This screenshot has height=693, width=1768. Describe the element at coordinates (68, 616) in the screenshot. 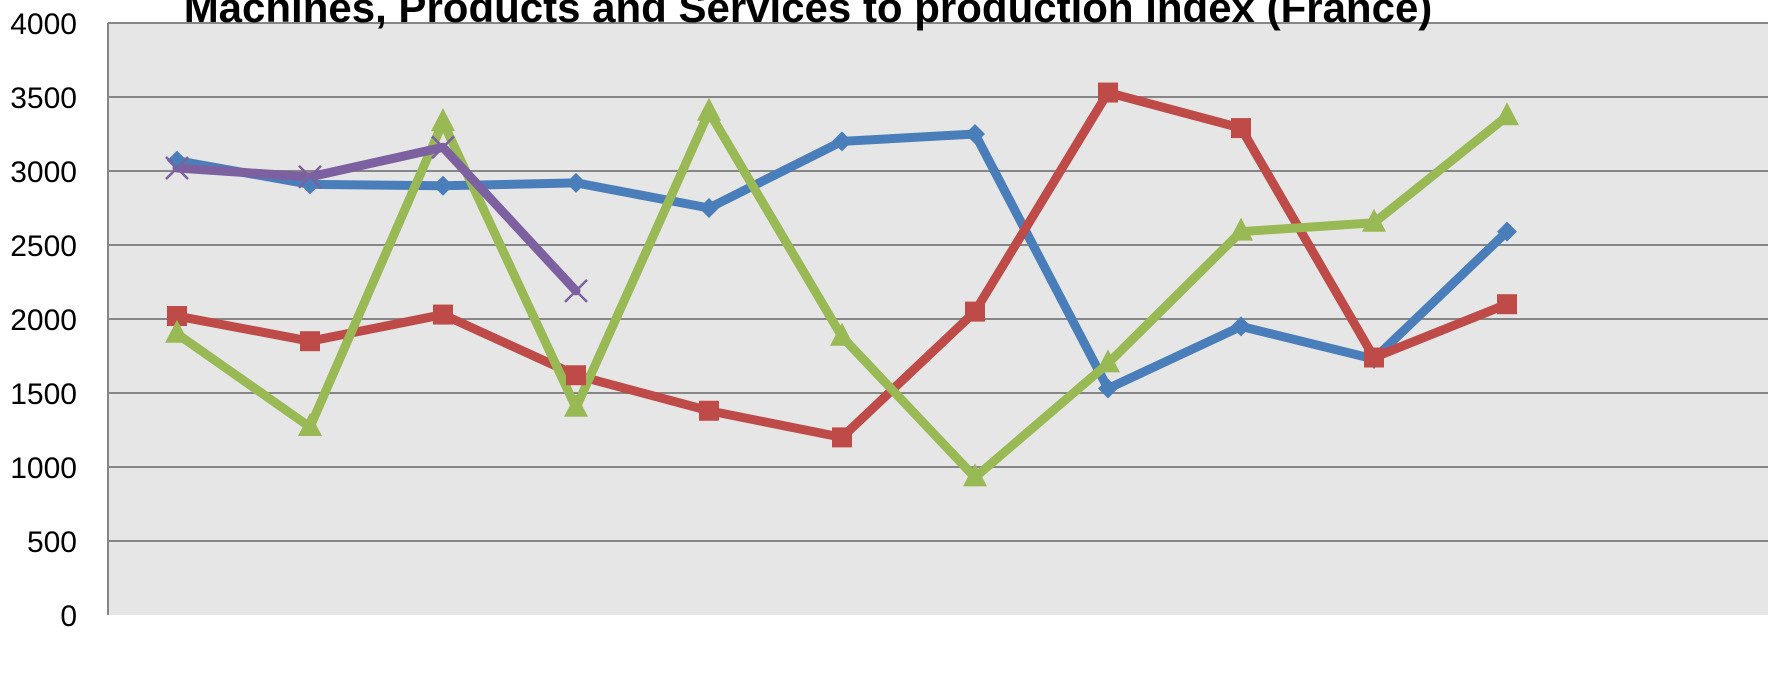

I see `y-tick-label-0: 0` at that location.